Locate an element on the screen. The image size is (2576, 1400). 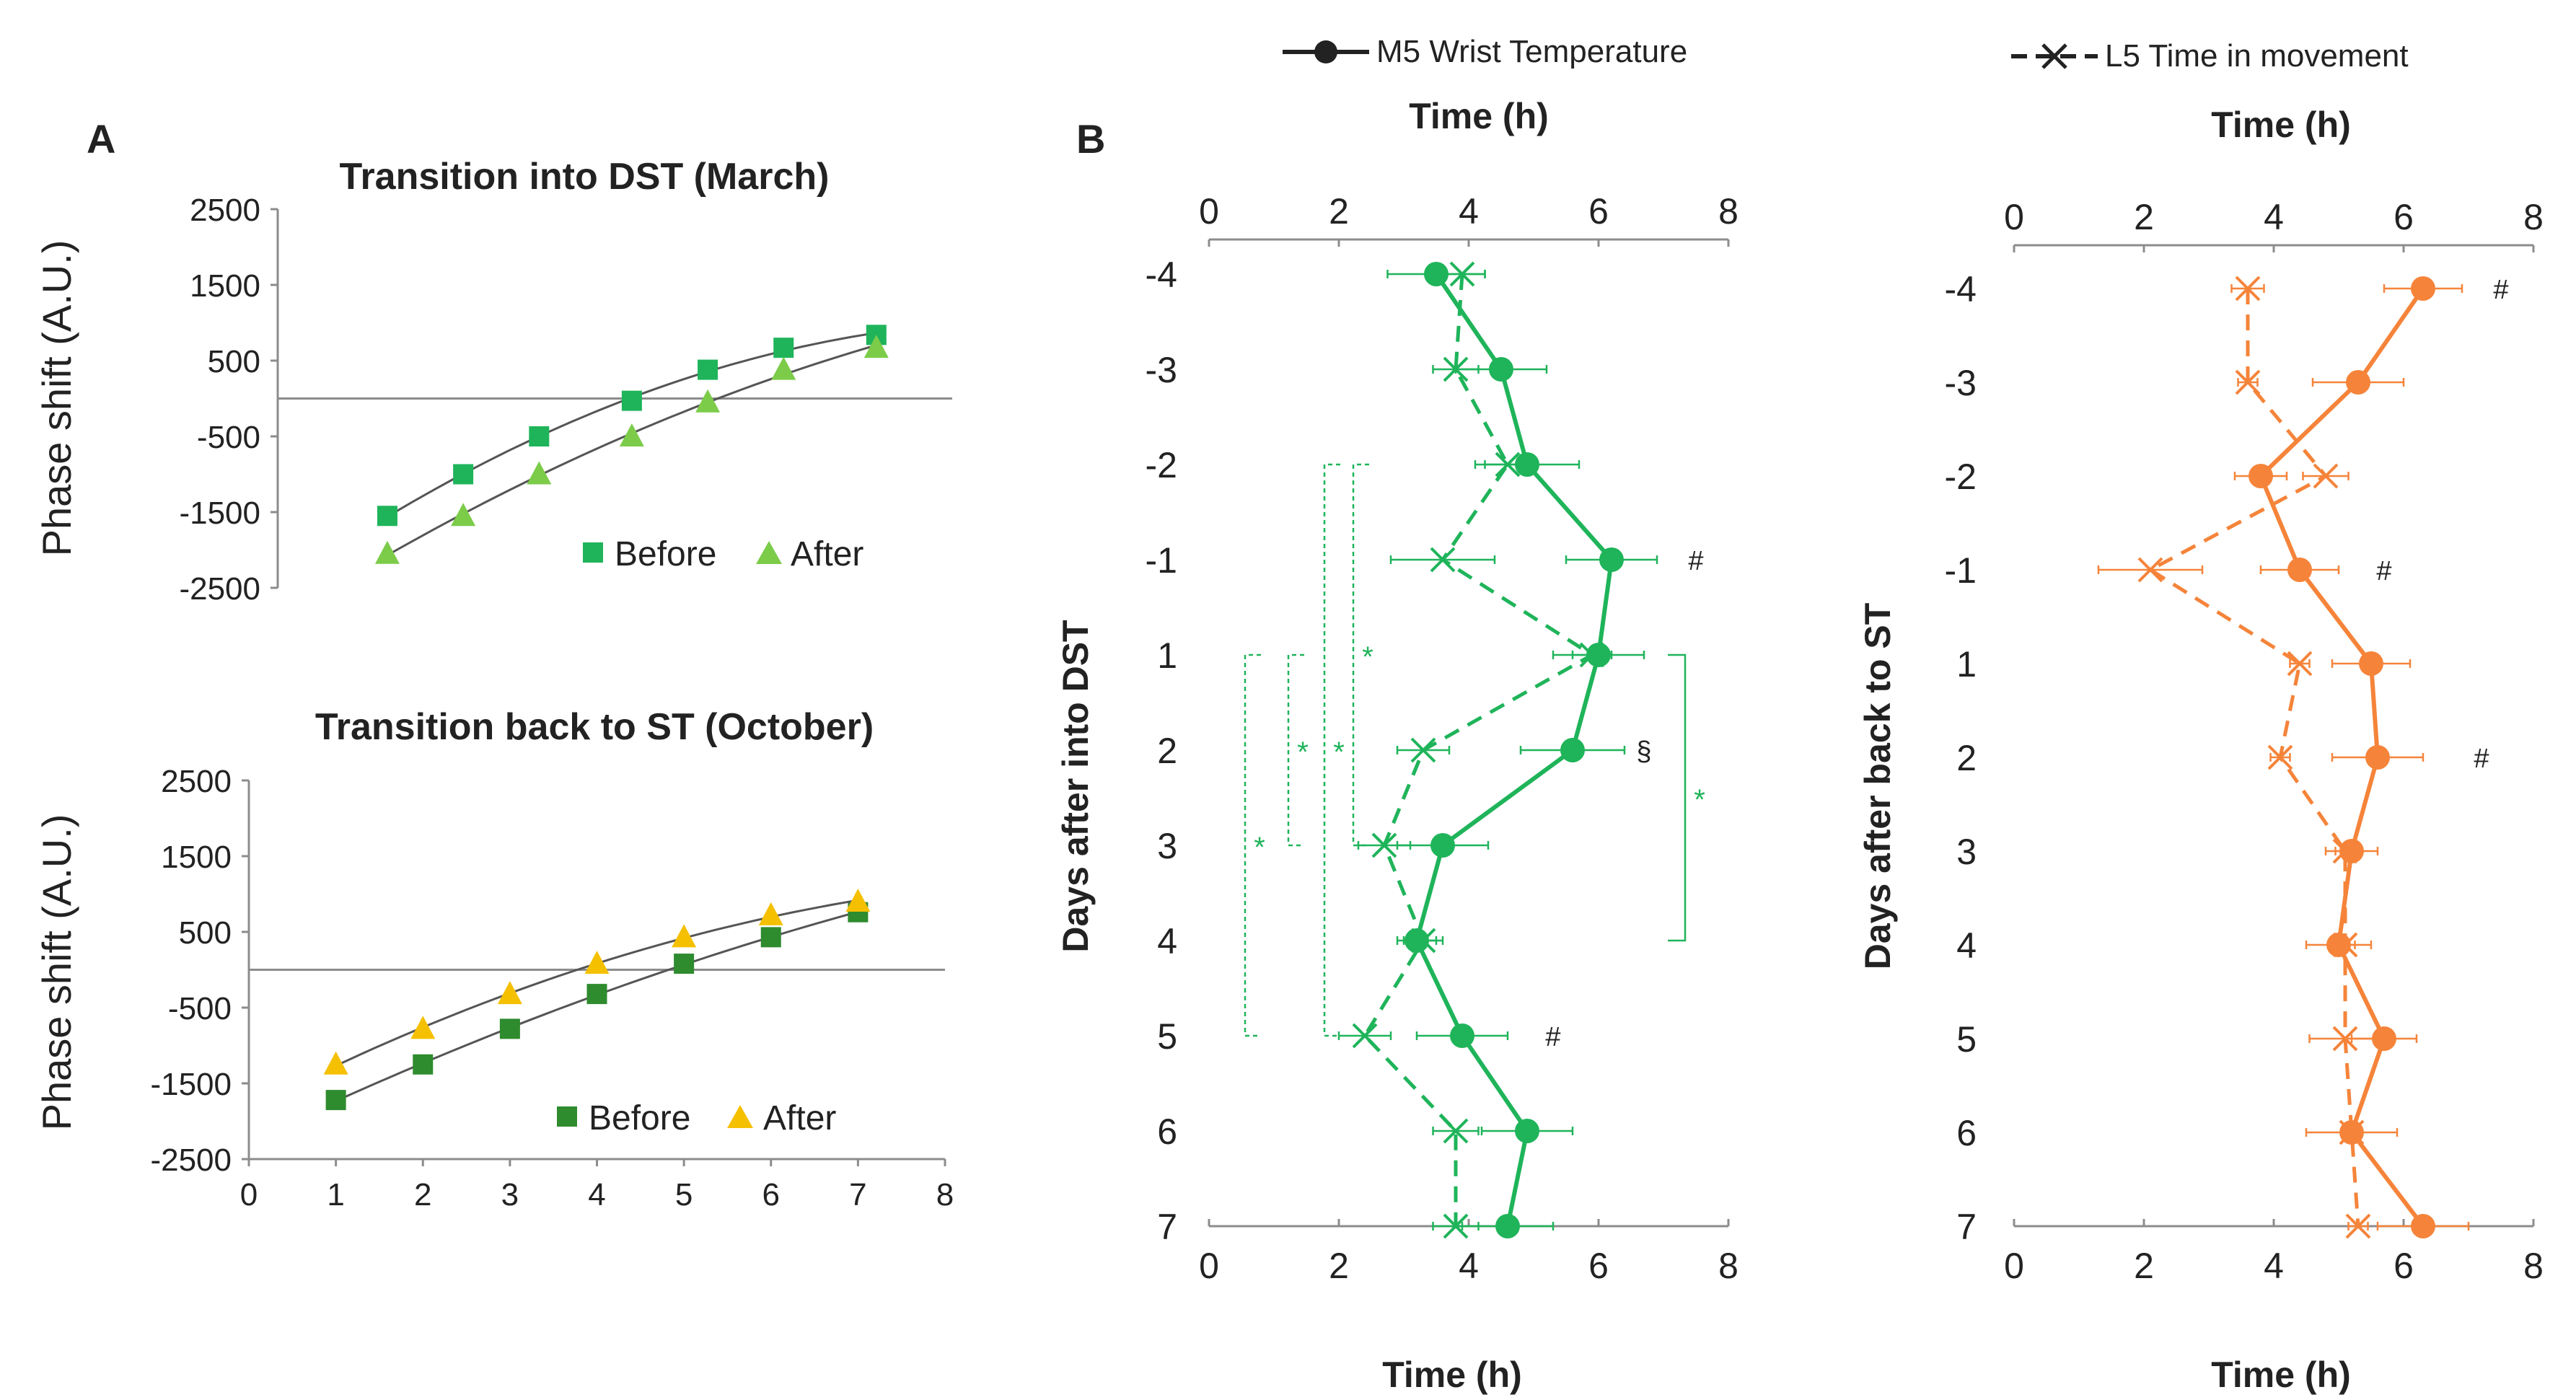
y-tick-label: 500 is located at coordinates (205, 933).